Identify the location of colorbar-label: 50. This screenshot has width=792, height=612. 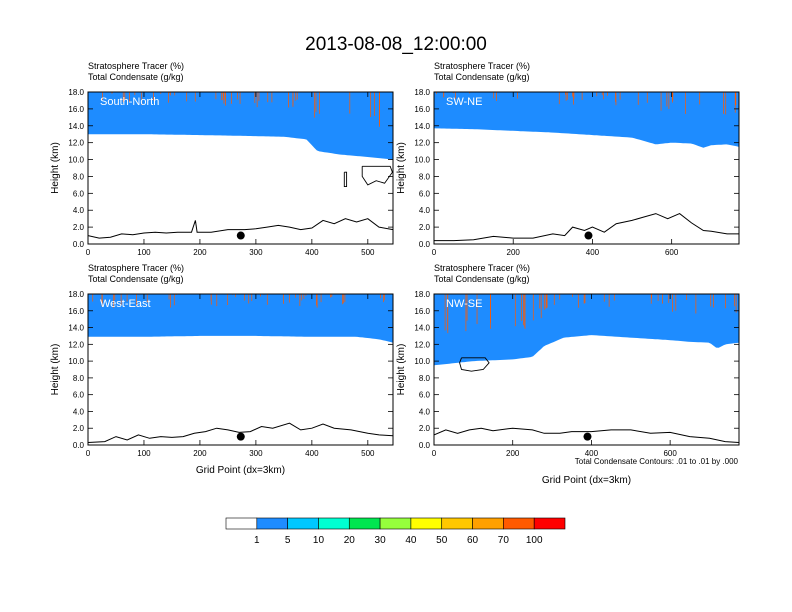
(442, 540).